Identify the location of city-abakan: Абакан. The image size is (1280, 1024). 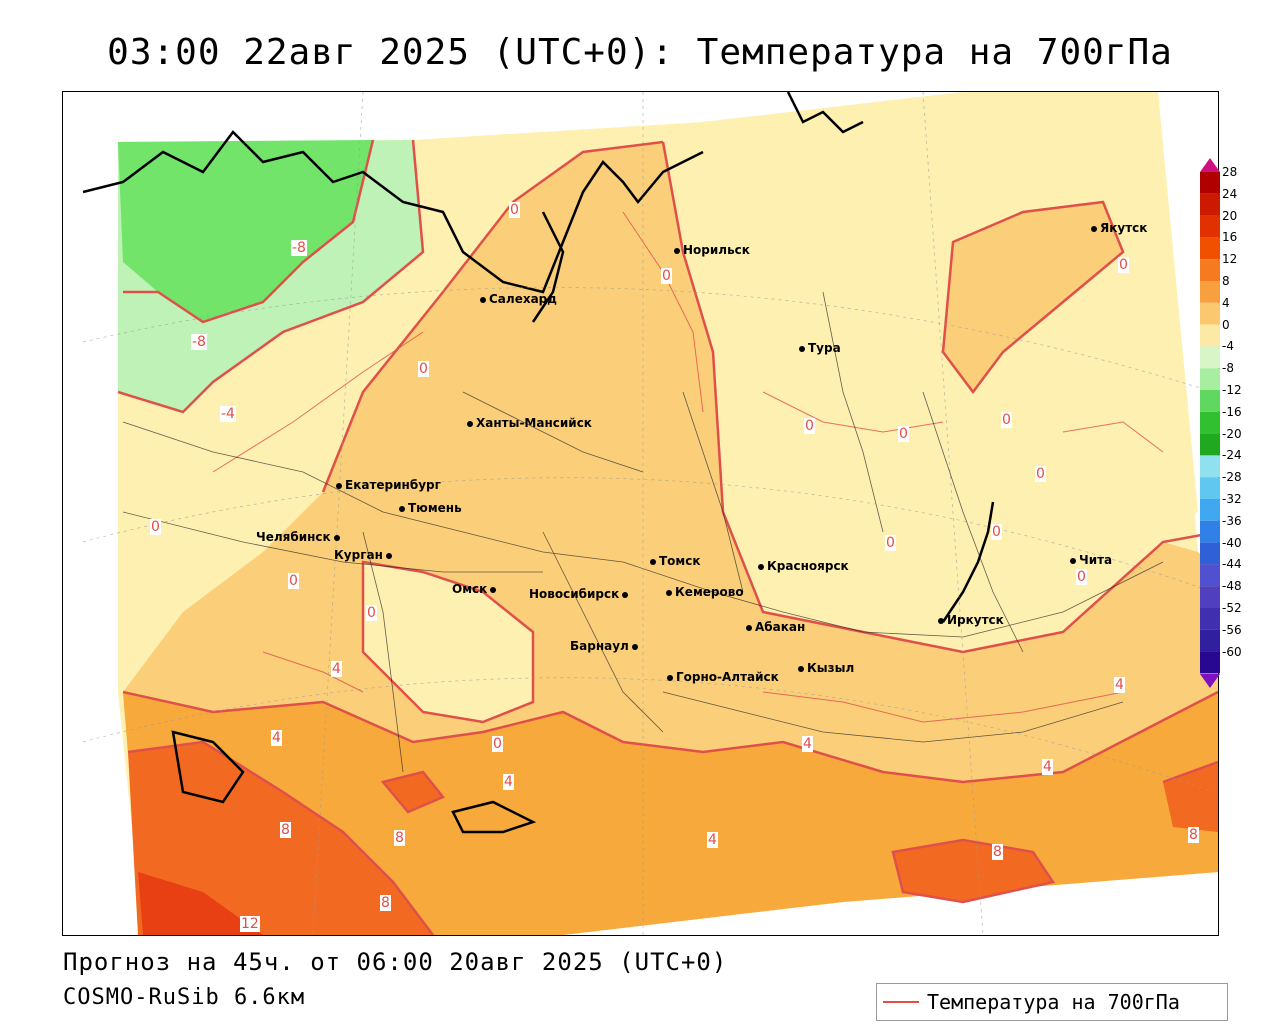
(775, 627).